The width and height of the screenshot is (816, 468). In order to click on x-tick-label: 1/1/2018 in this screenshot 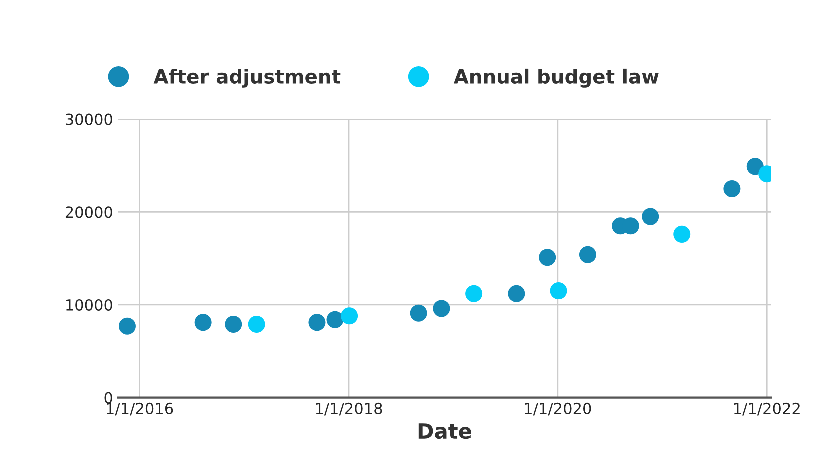, I will do `click(349, 409)`.